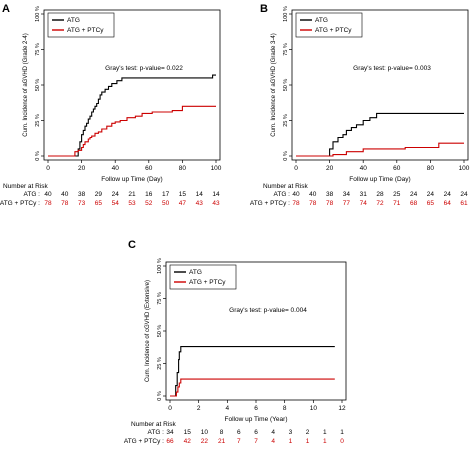 Image resolution: width=474 pixels, height=452 pixels. What do you see at coordinates (188, 432) in the screenshot?
I see `risk-value: 15` at bounding box center [188, 432].